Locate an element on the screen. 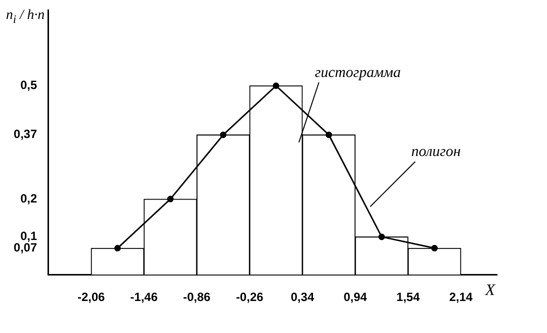 The image size is (547, 333). x-tick-label: 2,14 is located at coordinates (461, 297).